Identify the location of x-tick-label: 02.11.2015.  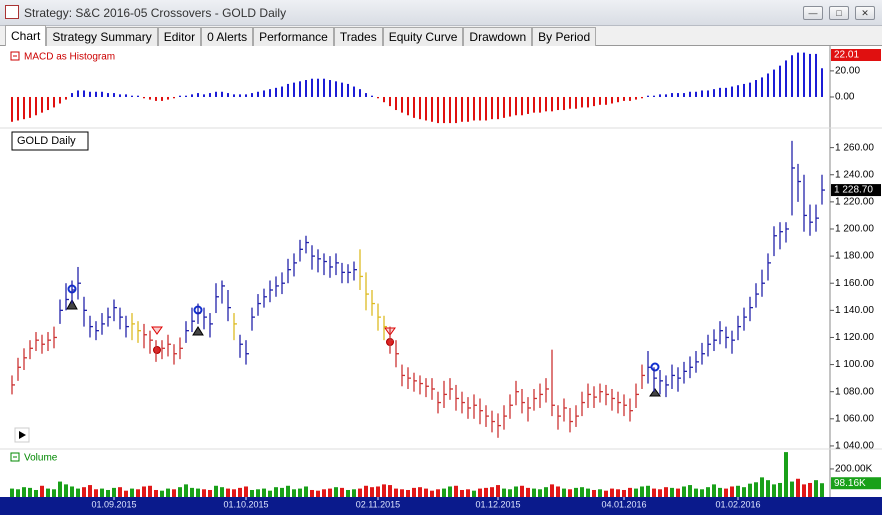
(378, 504).